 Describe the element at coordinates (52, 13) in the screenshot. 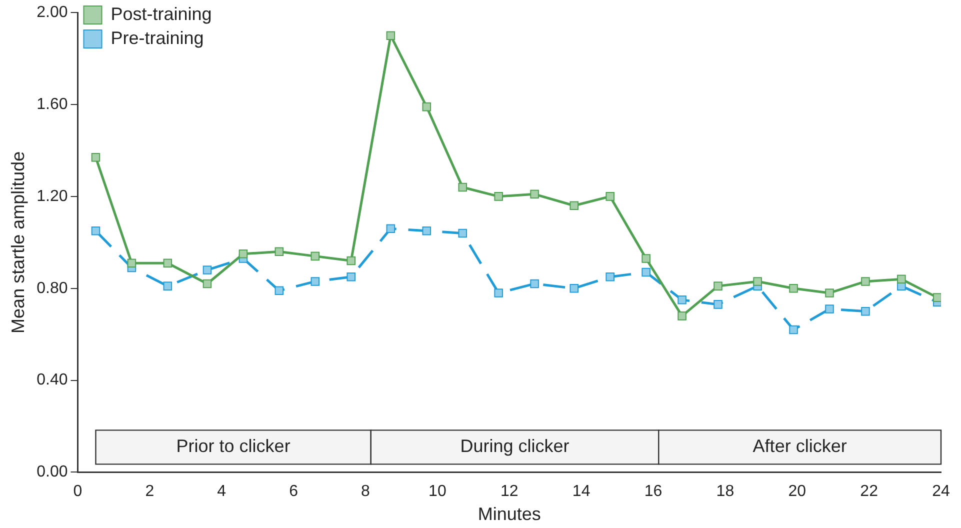

I see `y-tick-label: 2.00` at that location.